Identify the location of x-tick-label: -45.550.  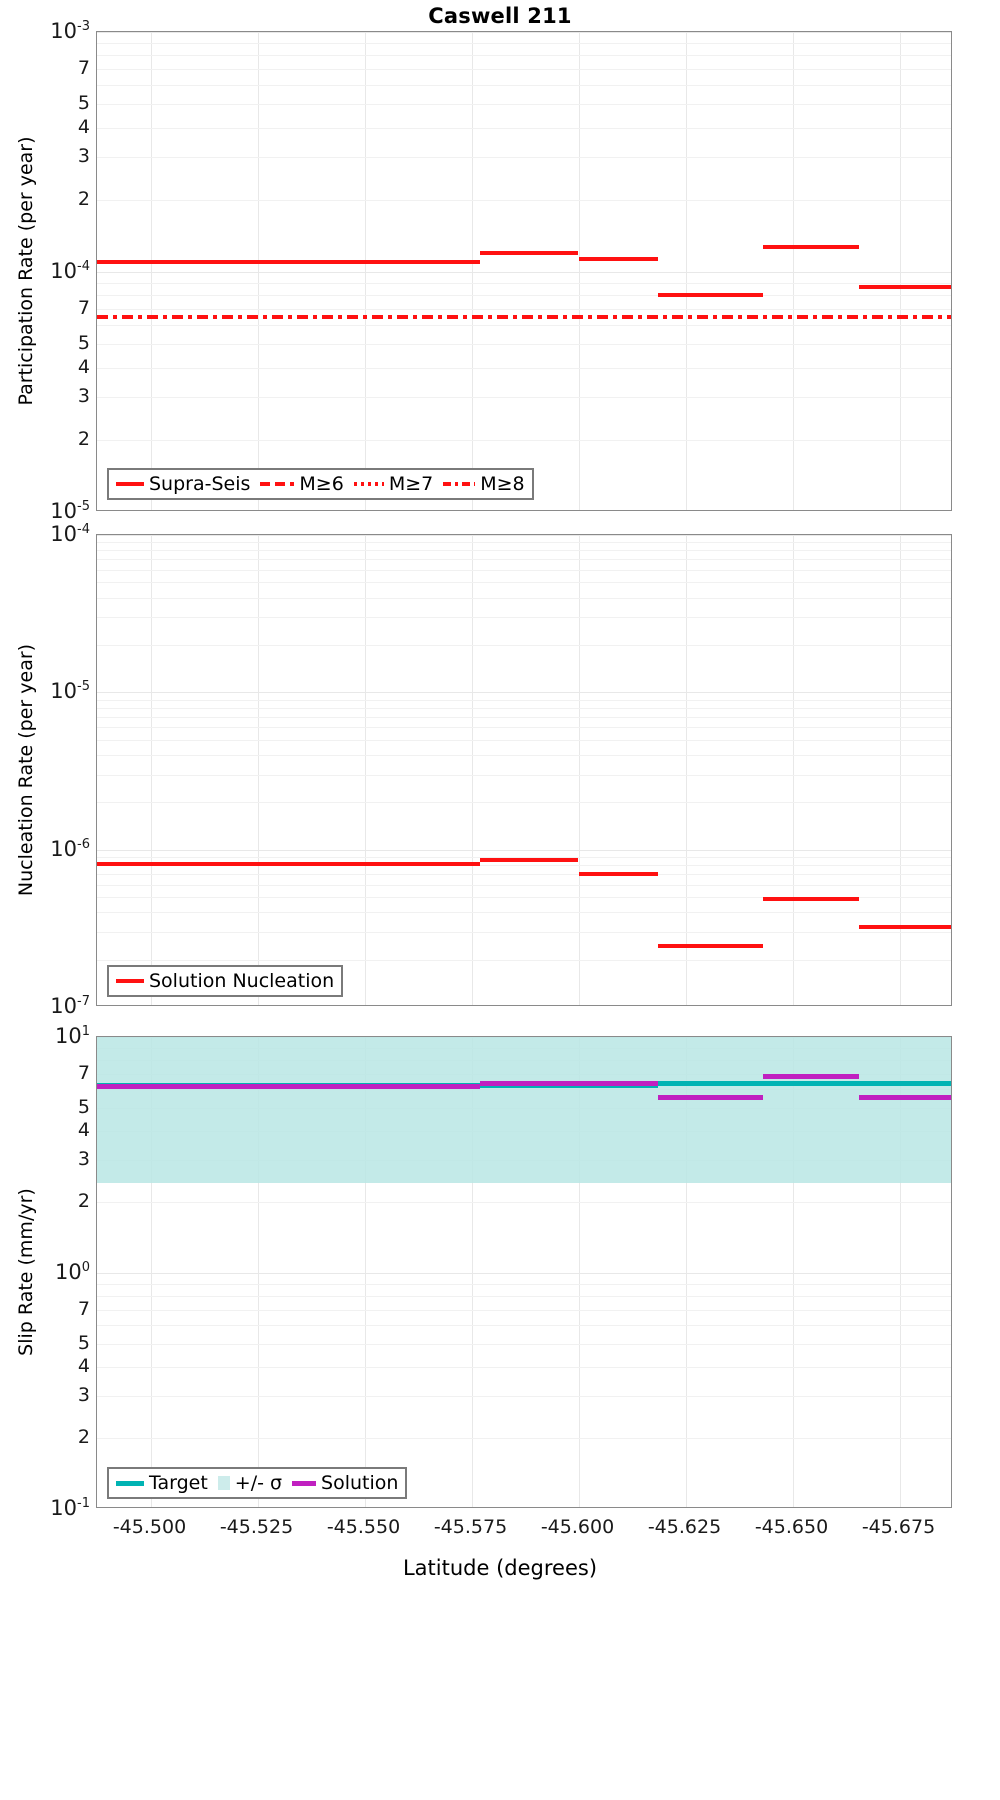
(363, 1527).